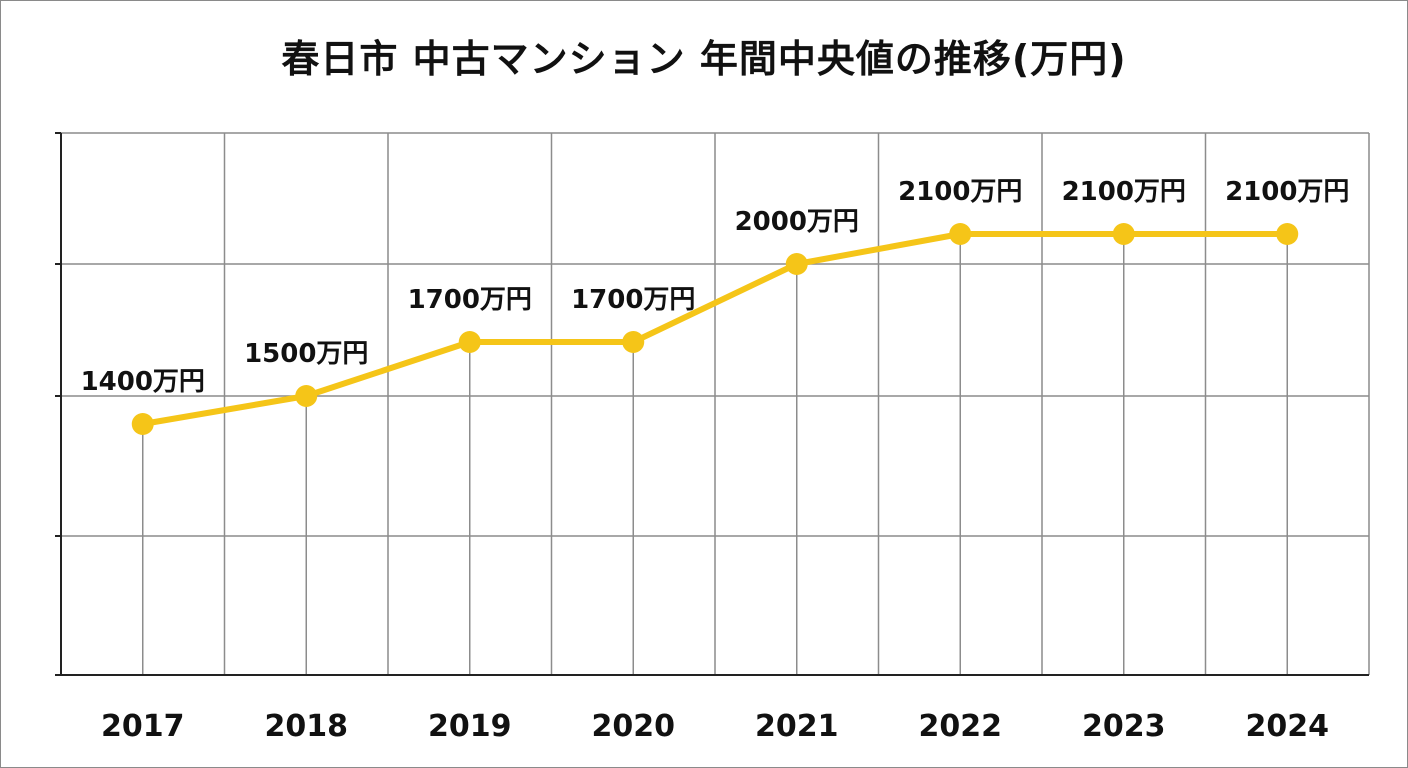 The image size is (1408, 768). What do you see at coordinates (796, 264) in the screenshot?
I see `data-point-2021` at bounding box center [796, 264].